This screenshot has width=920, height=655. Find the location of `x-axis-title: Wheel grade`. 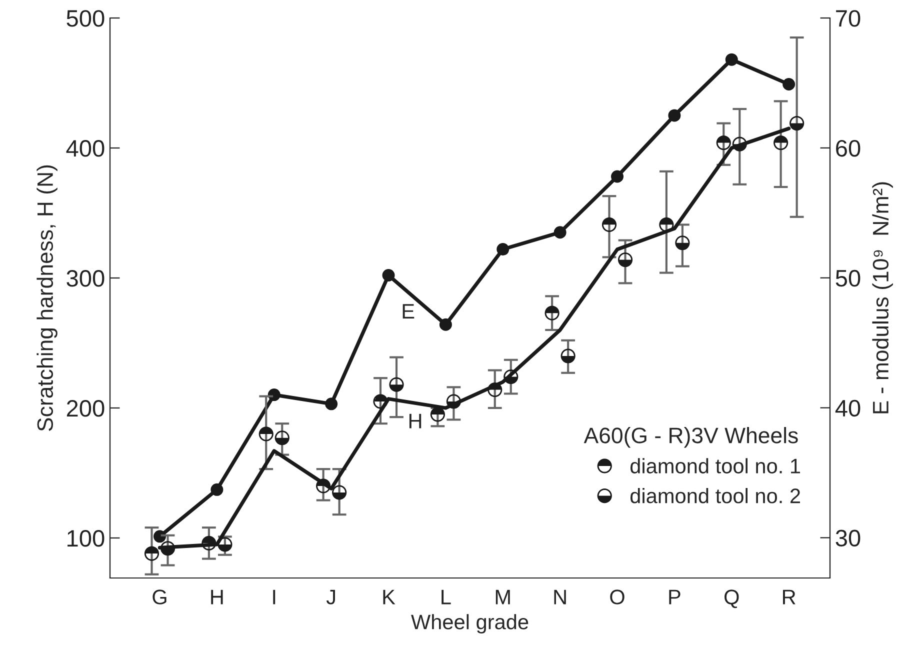

x-axis-title: Wheel grade is located at coordinates (469, 624).